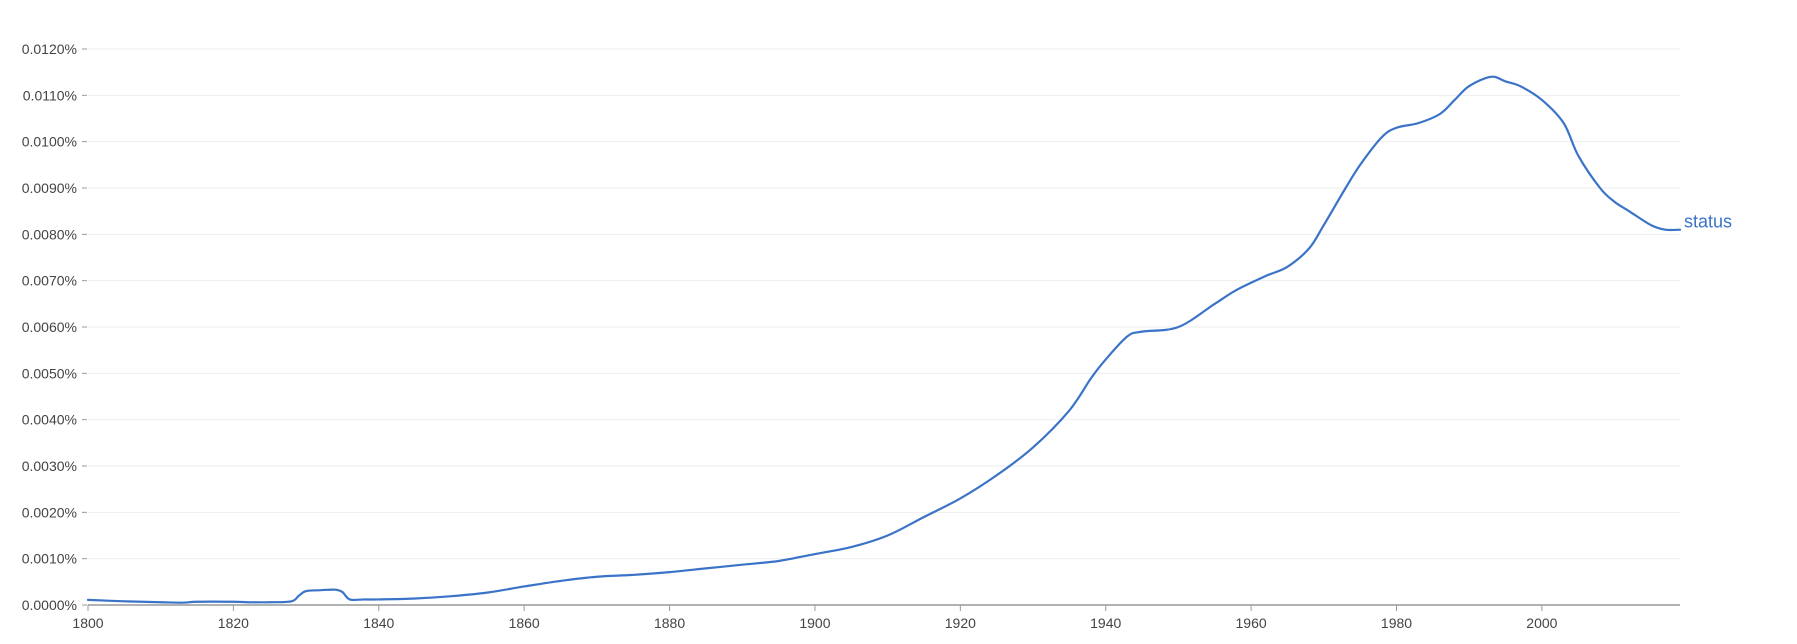 This screenshot has height=644, width=1797. What do you see at coordinates (1708, 222) in the screenshot?
I see `series-label-status: status` at bounding box center [1708, 222].